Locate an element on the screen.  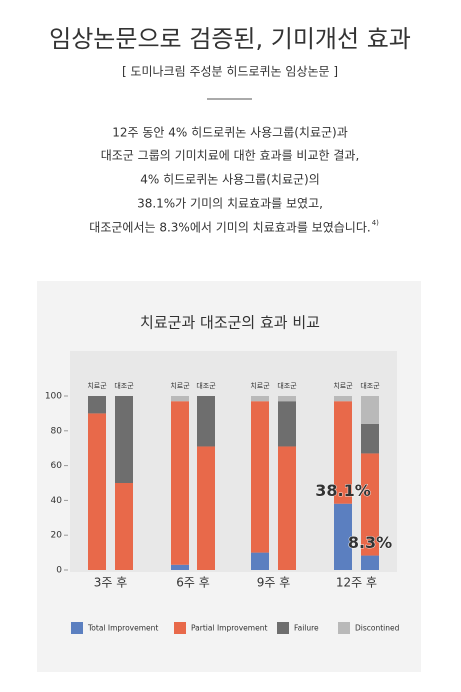
chart-title: 치료군과 대조군의 효과 비교 is located at coordinates (230, 323).